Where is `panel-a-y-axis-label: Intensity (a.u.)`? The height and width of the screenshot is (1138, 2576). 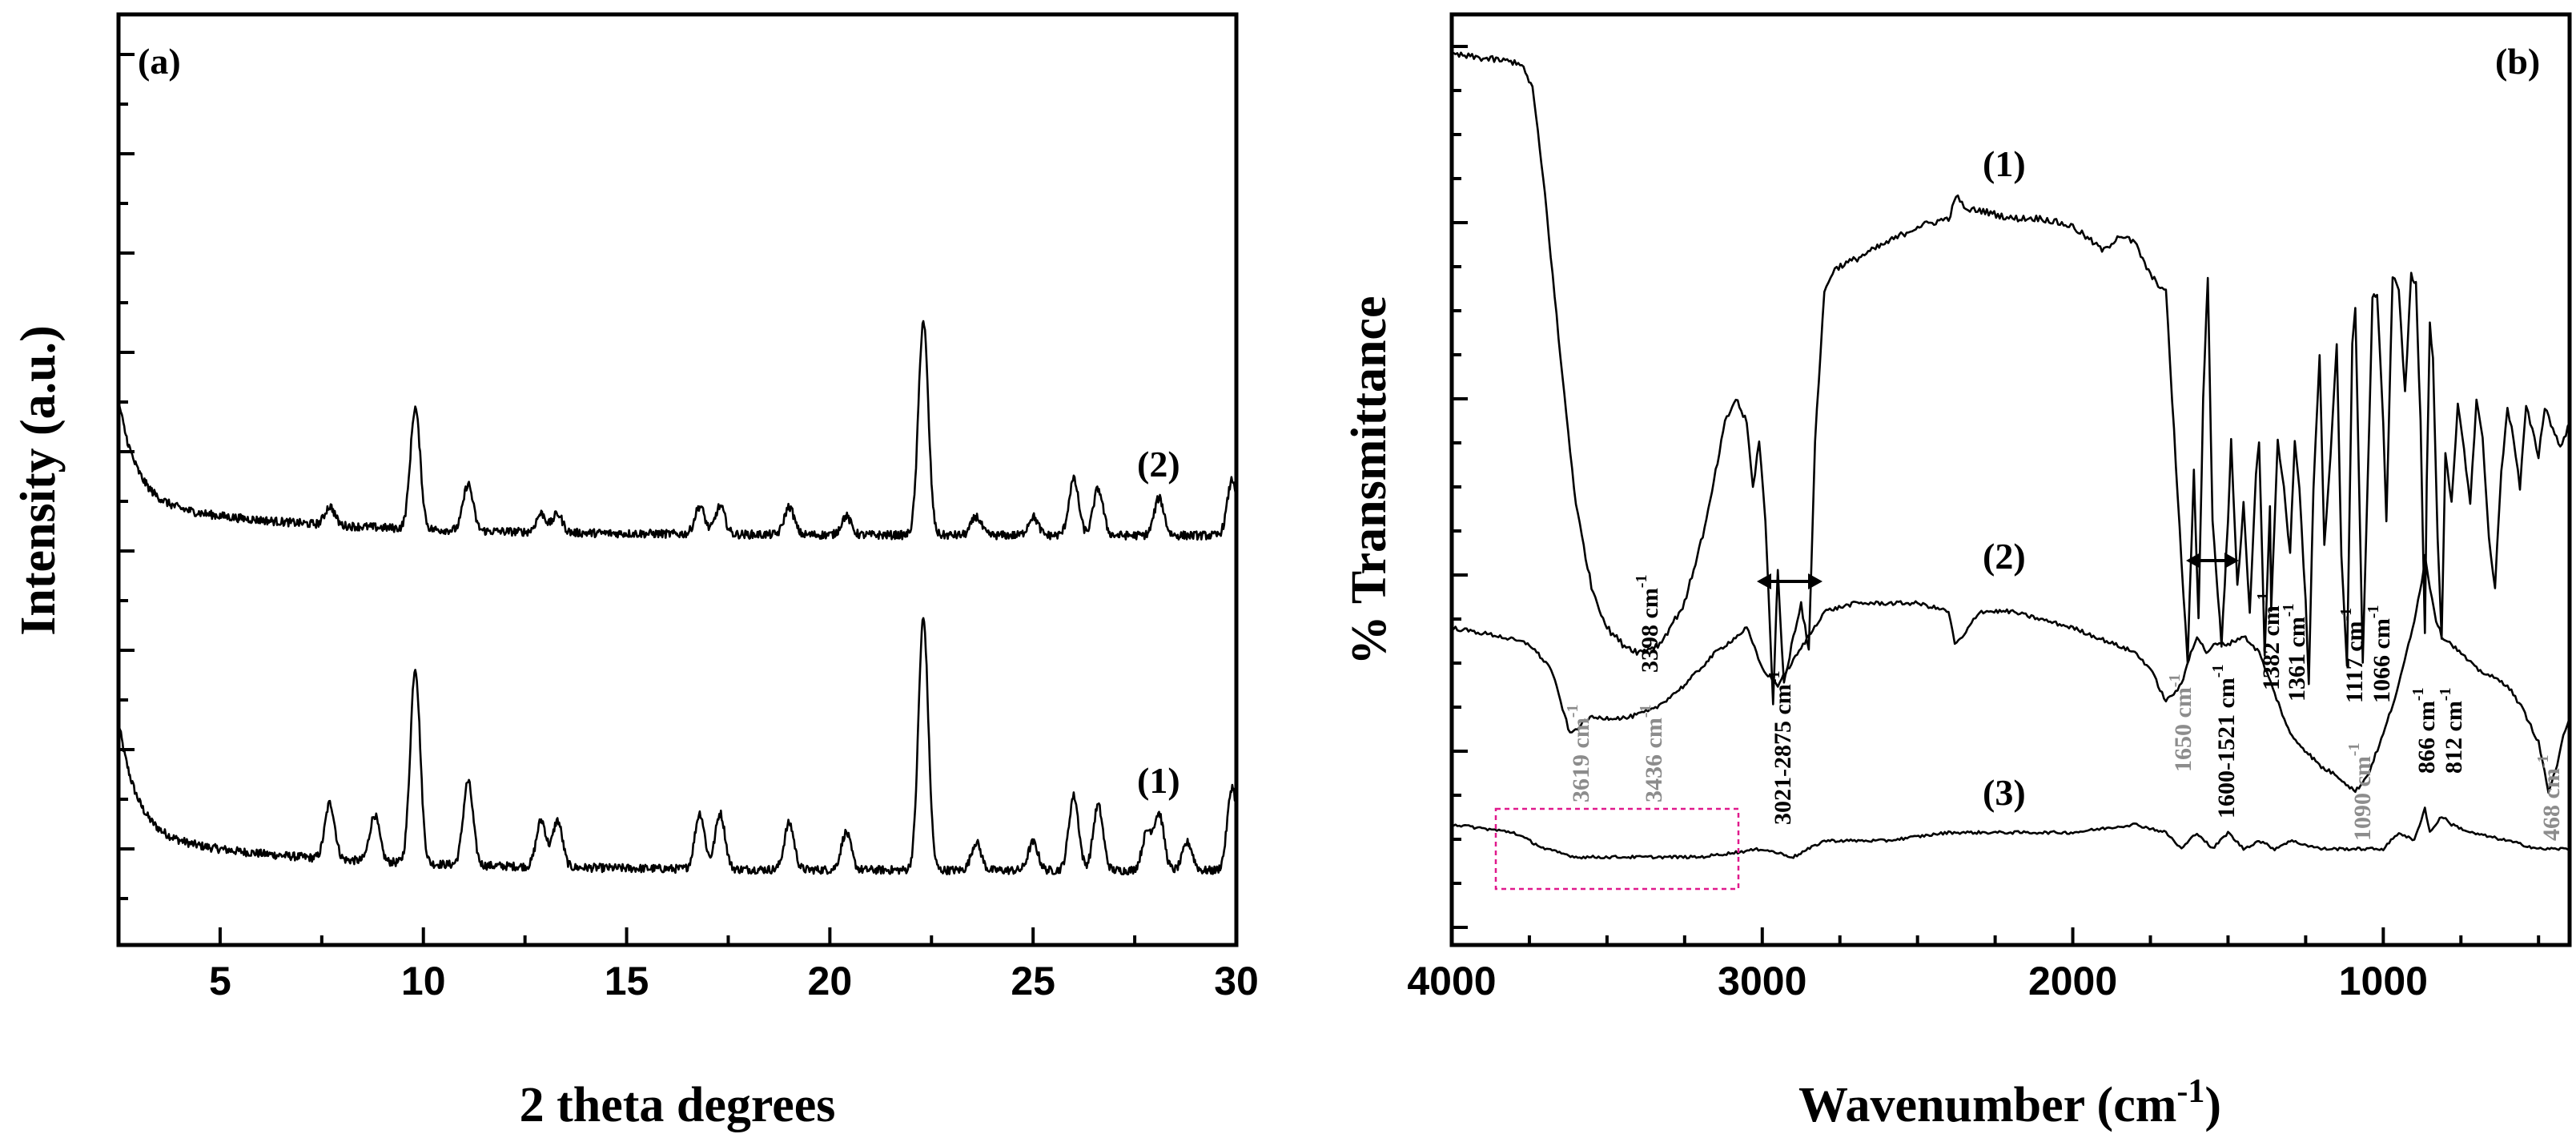 panel-a-y-axis-label: Intensity (a.u.) is located at coordinates (38, 480).